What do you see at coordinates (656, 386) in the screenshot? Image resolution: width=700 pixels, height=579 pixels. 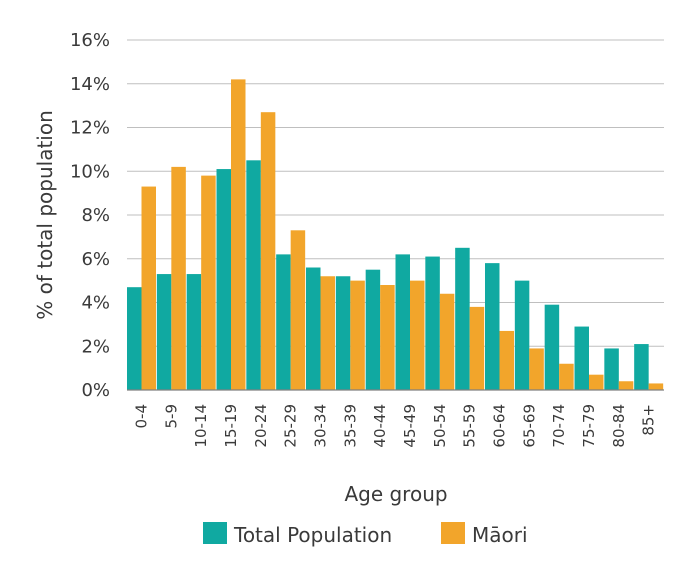 I see `bar-maori-85+` at bounding box center [656, 386].